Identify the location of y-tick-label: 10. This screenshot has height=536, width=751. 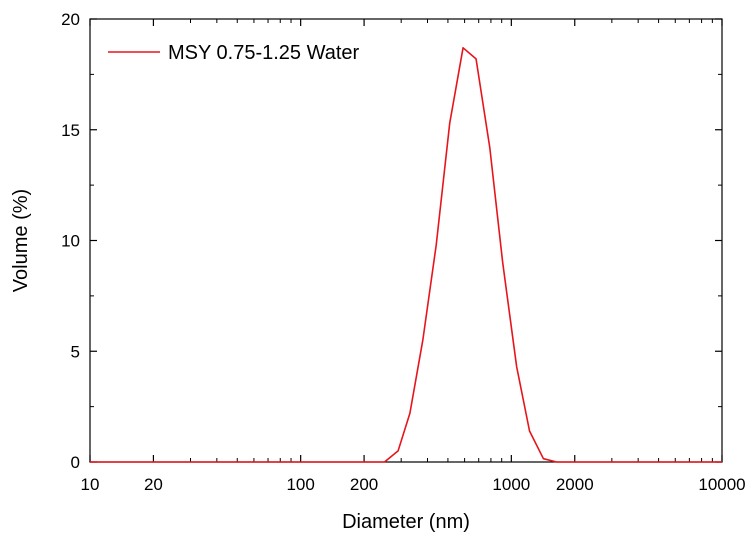
(70, 241).